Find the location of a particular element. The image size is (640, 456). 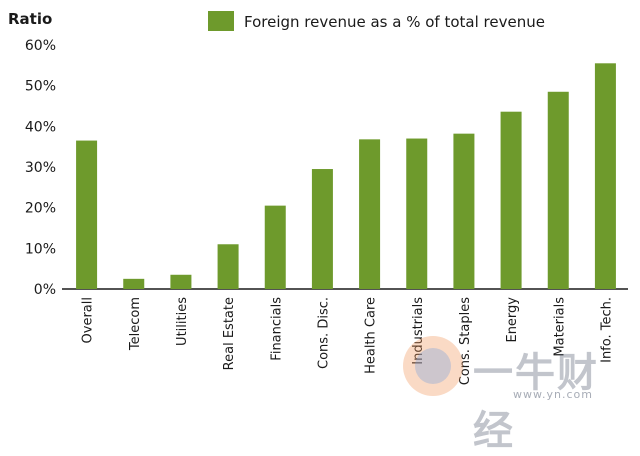

watermark: 一牛财经 www.yn.com is located at coordinates (512, 391).